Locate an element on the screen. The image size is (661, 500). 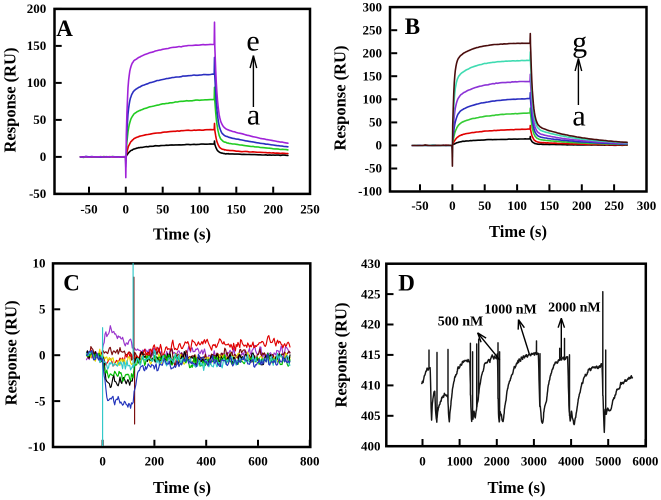
svg-text: 500 nM is located at coordinates (461, 322).